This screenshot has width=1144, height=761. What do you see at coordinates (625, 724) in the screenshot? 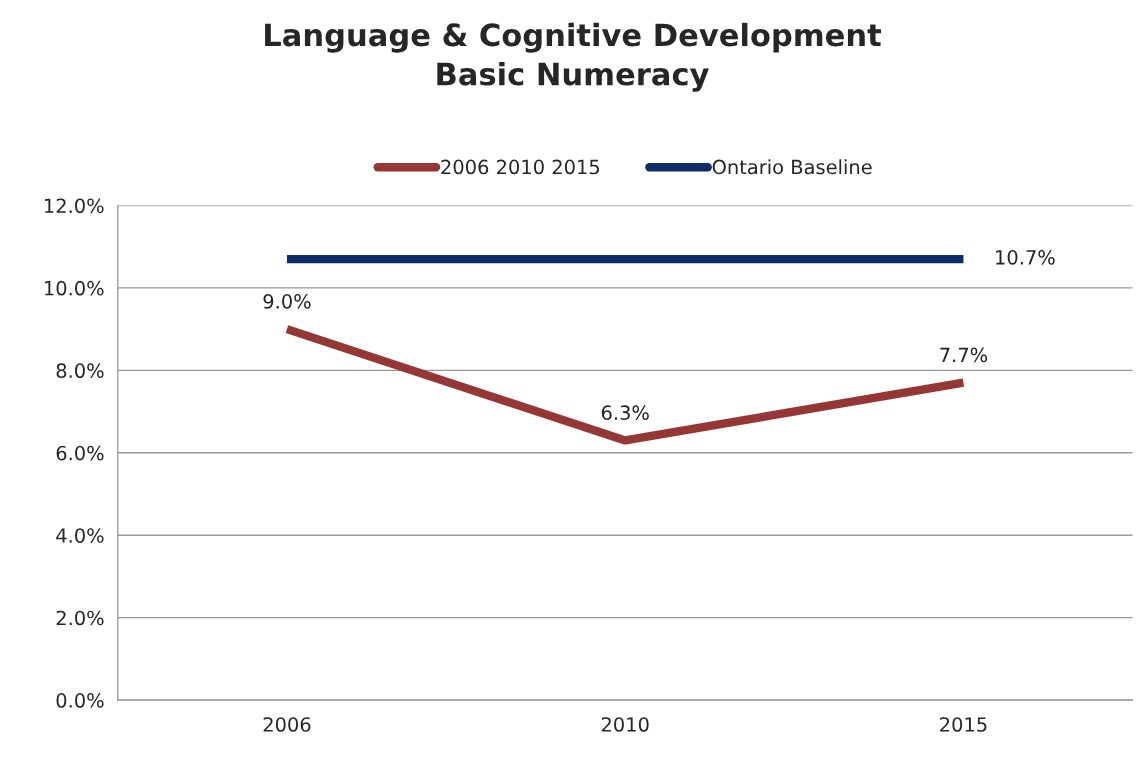
I see `x-tick-label: 2010` at bounding box center [625, 724].